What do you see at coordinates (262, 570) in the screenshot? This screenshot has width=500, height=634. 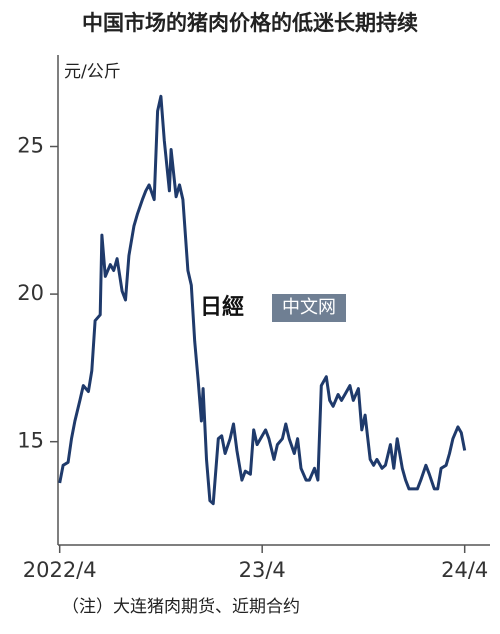 I see `x-tick-label: 23/4` at bounding box center [262, 570].